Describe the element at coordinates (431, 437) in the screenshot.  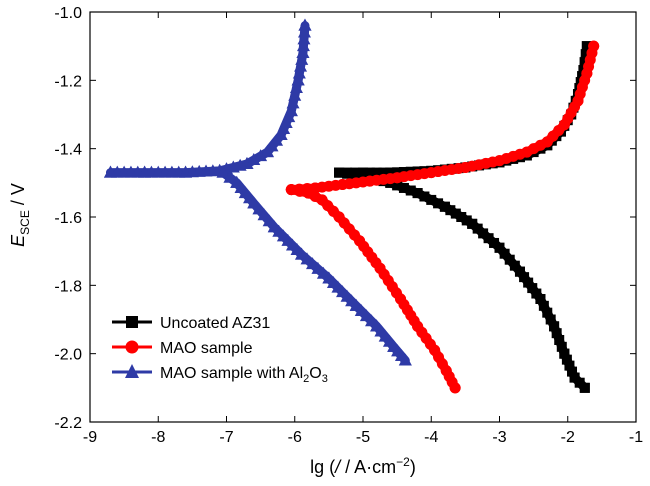
I see `x-tick-label: -4` at that location.